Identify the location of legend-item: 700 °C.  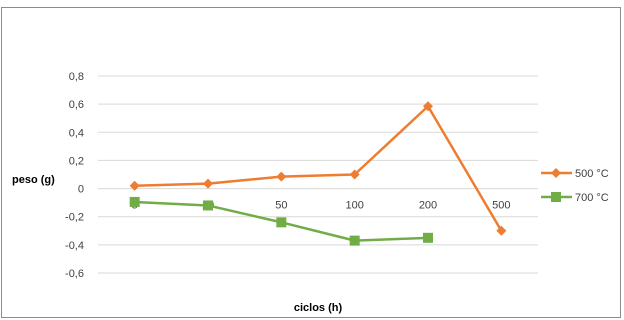
(575, 198).